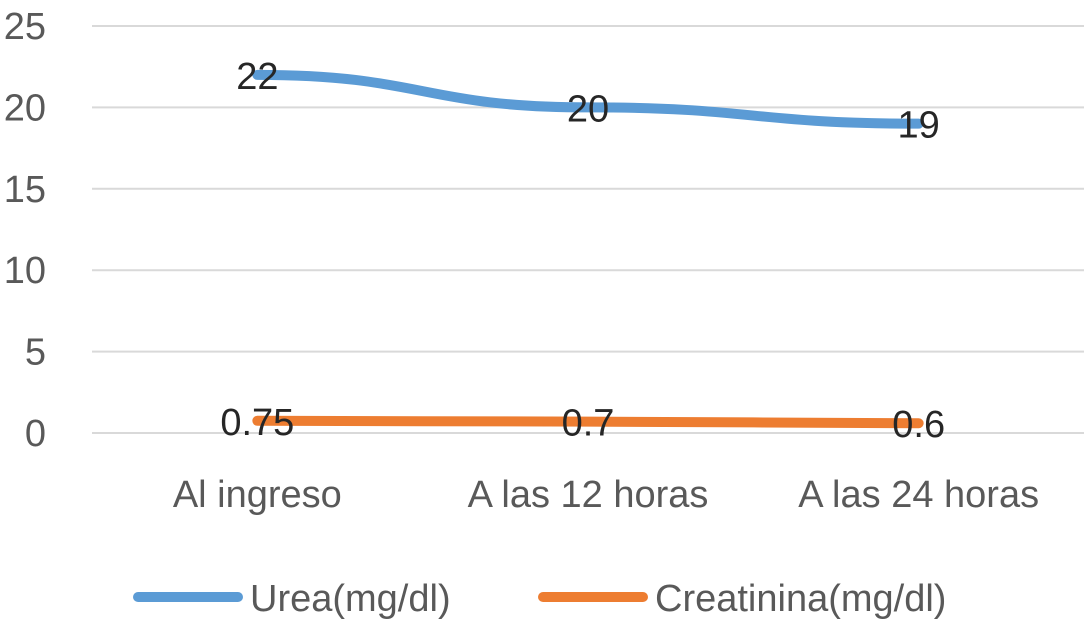  I want to click on data-label: 19, so click(919, 126).